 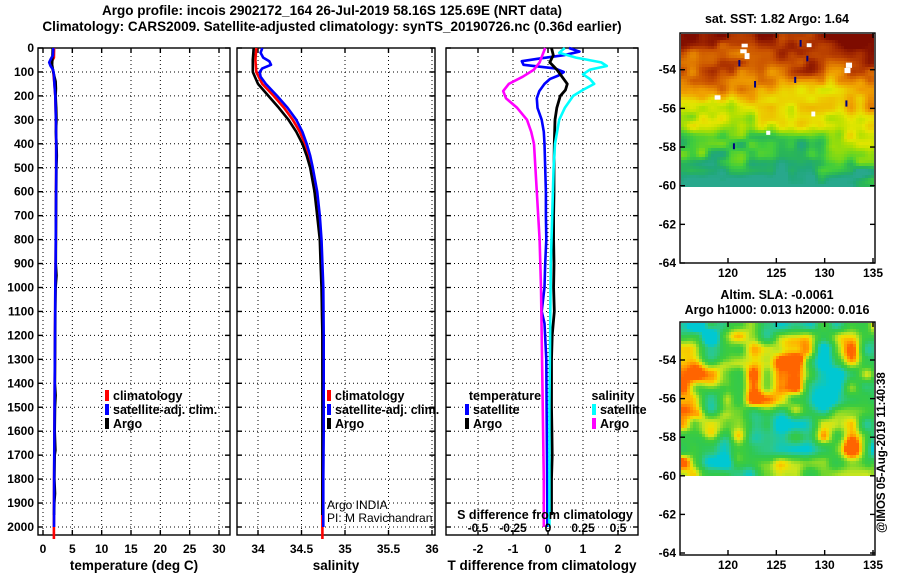 I want to click on depth-tick-label: 1500, so click(x=20, y=407).